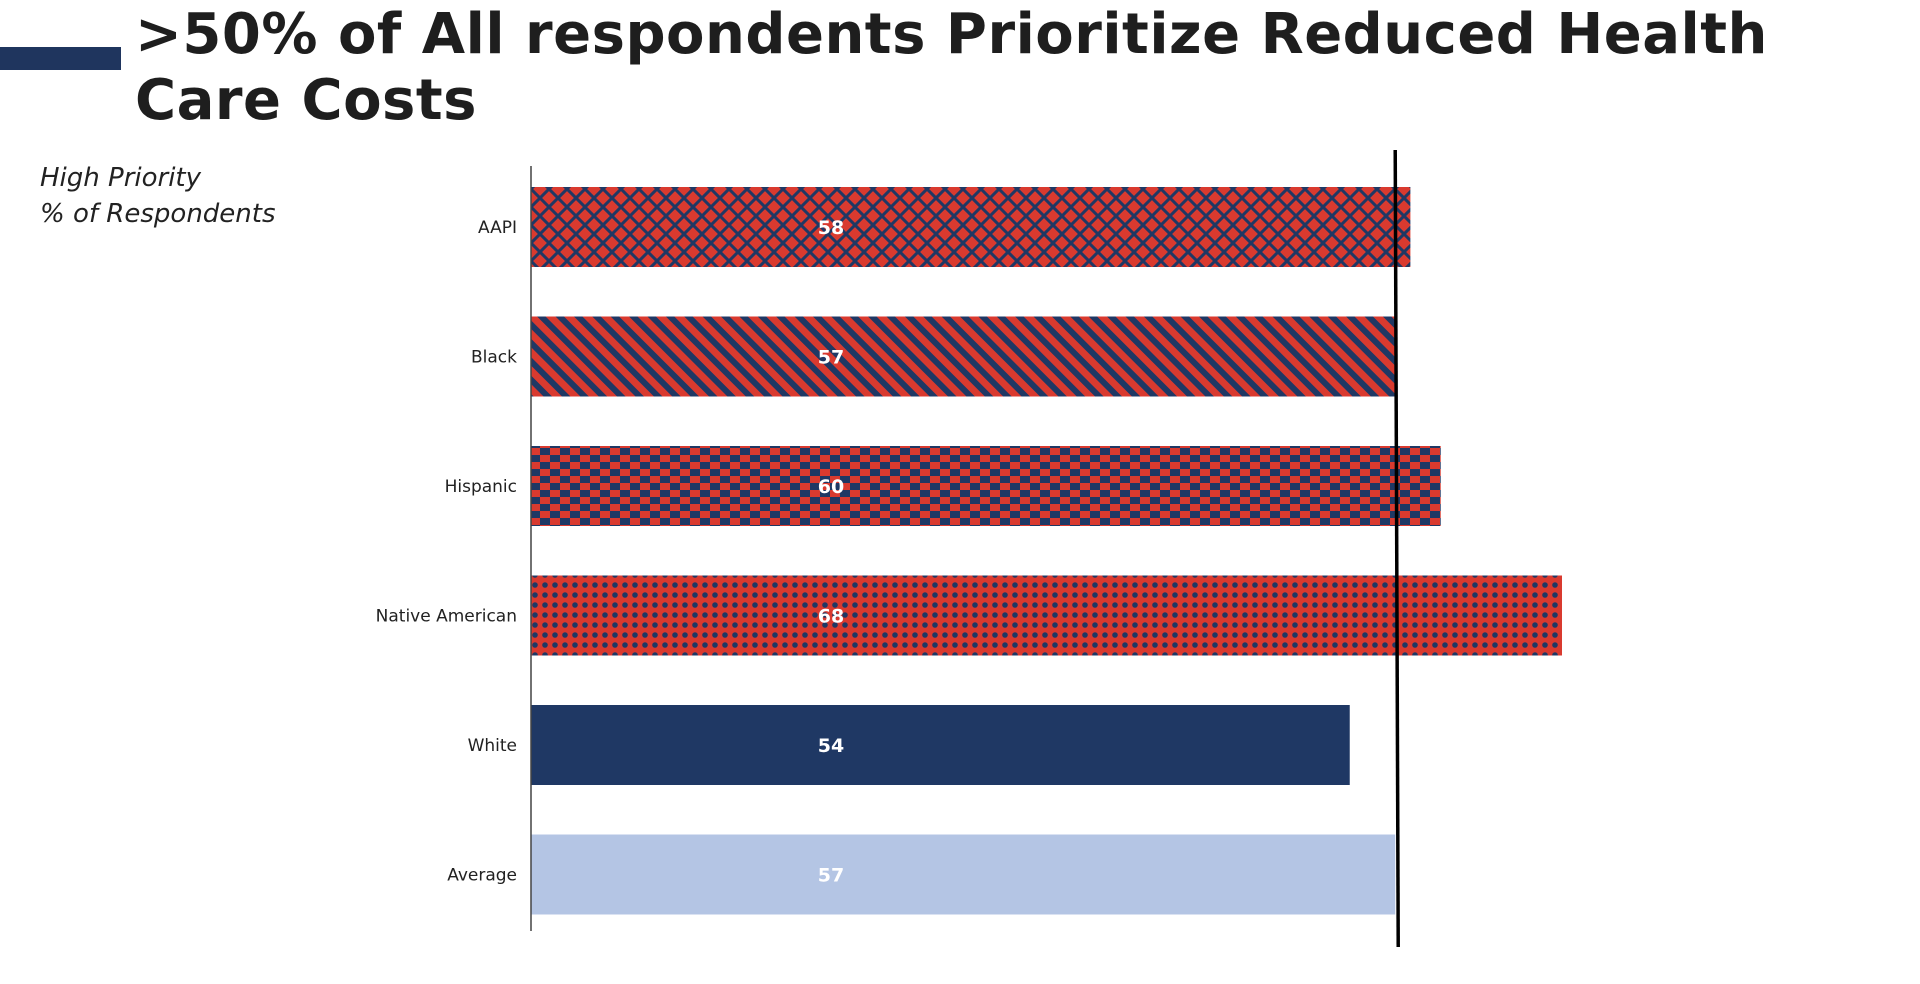 This screenshot has height=984, width=1920. Describe the element at coordinates (1046, 615) in the screenshot. I see `bar-native-american` at that location.